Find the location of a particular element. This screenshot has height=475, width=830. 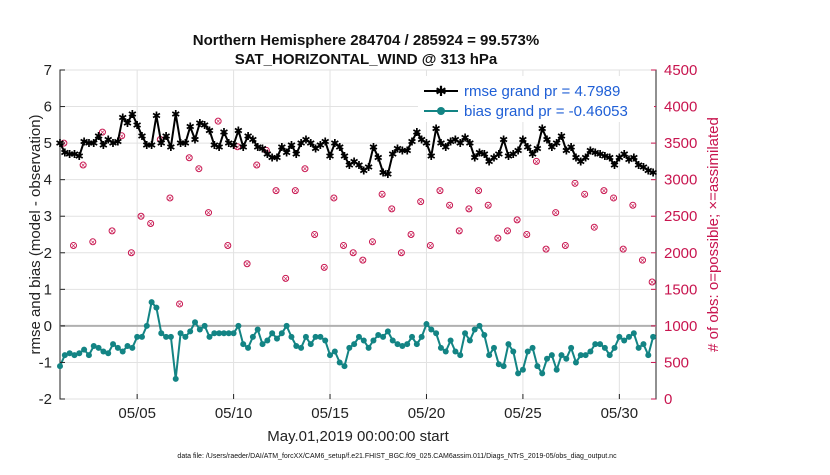

y-right-tick-label: 4000 is located at coordinates (680, 107).